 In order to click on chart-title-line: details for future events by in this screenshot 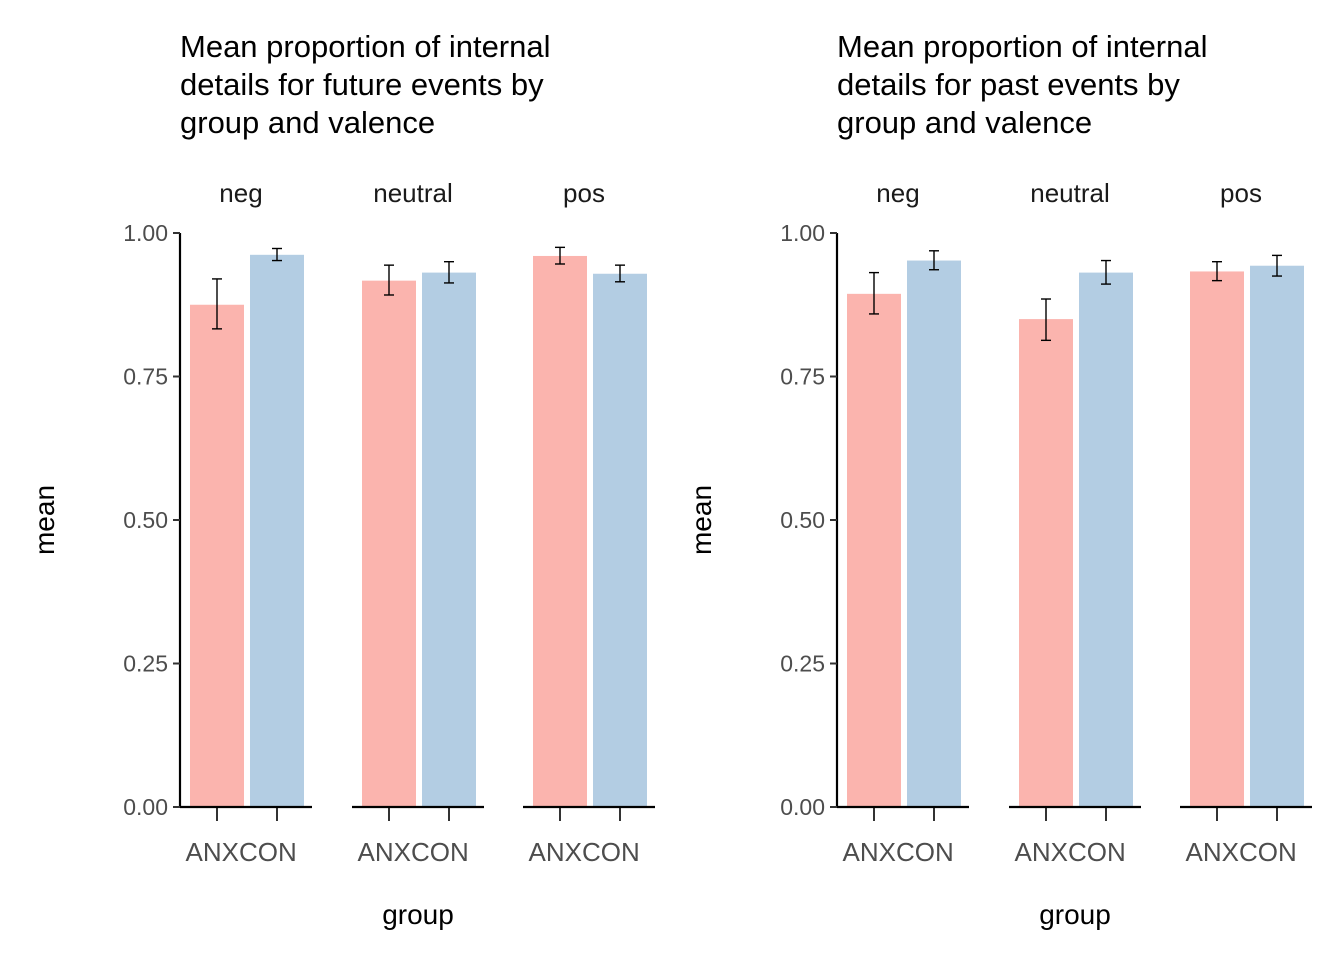, I will do `click(362, 84)`.